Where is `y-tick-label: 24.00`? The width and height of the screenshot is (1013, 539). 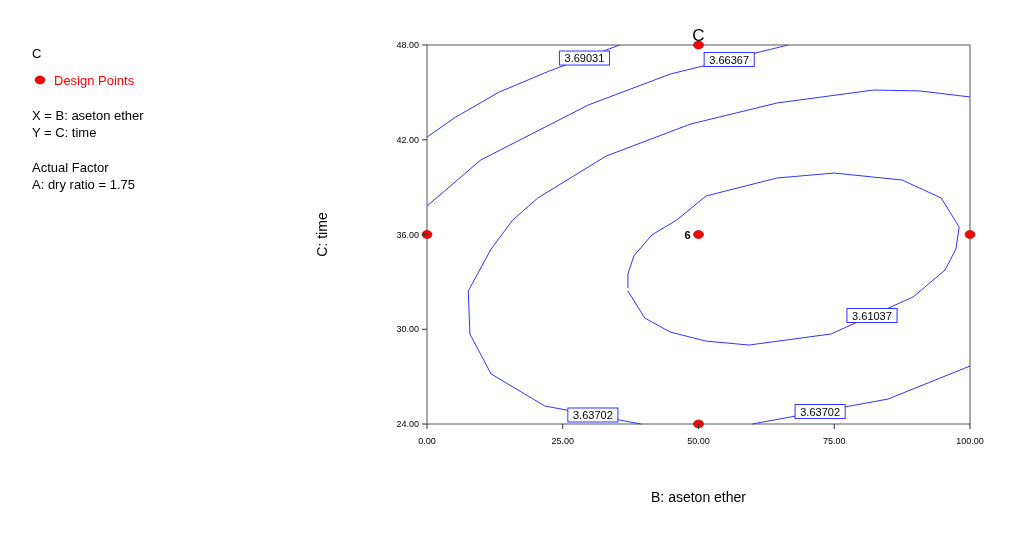 y-tick-label: 24.00 is located at coordinates (407, 424).